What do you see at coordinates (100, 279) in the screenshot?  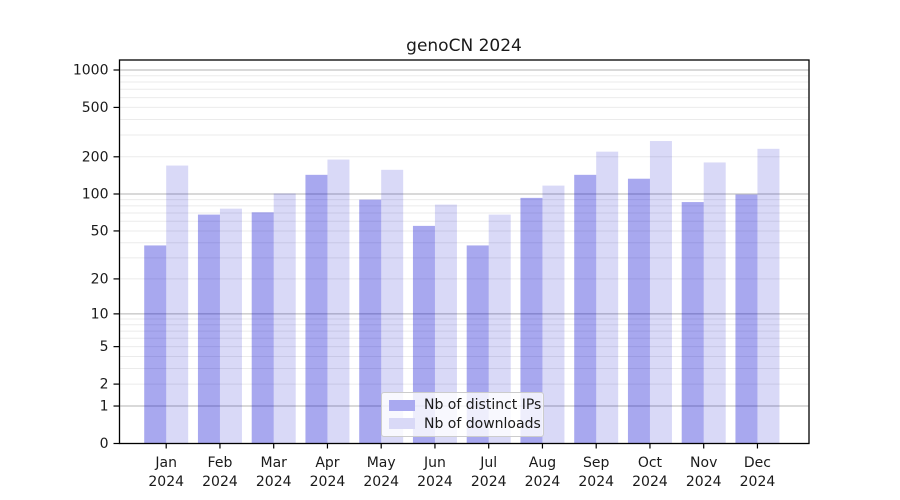 I see `y-tick-label: 20` at bounding box center [100, 279].